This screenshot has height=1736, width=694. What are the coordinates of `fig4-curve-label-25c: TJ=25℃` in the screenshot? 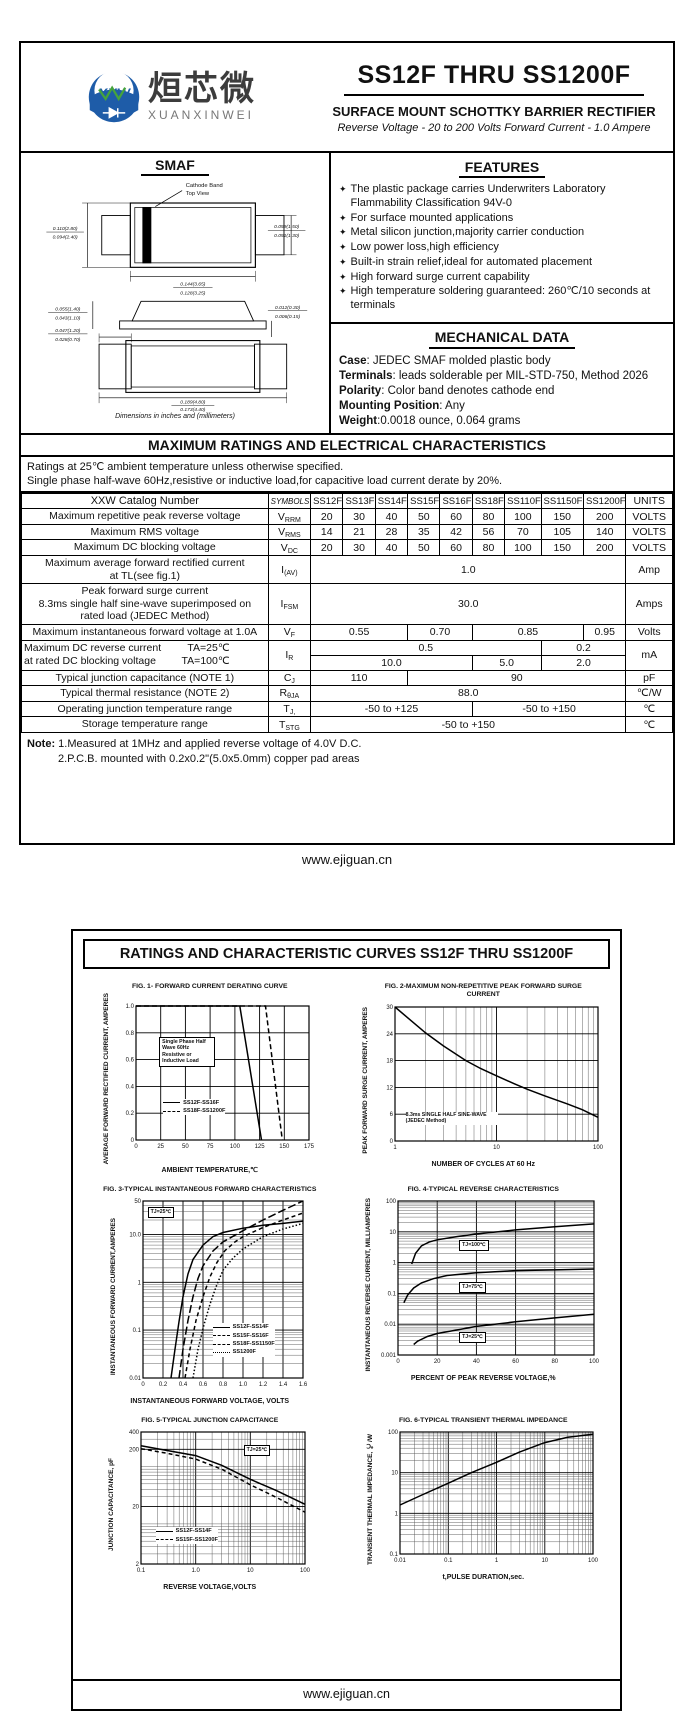 It's located at (472, 1337).